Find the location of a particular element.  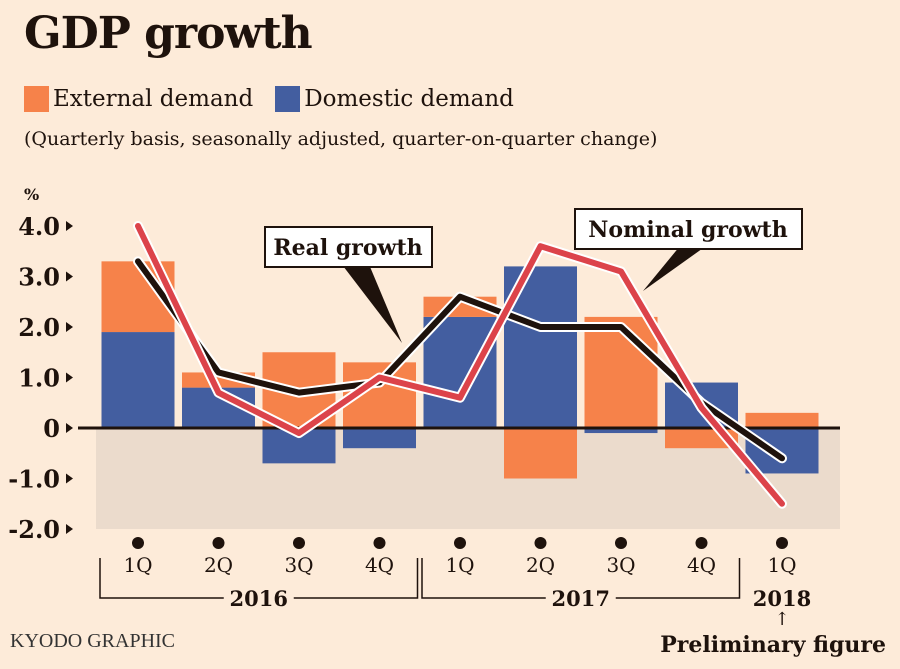

legend-label-domestic: Domestic demand is located at coordinates (409, 99).